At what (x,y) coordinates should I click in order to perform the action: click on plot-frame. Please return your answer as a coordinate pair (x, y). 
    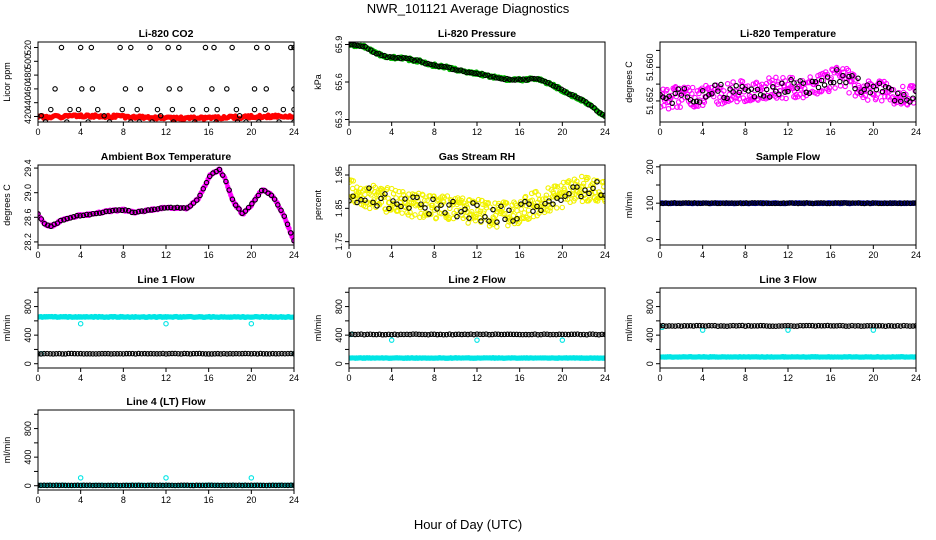
    Looking at the image, I should click on (166, 205).